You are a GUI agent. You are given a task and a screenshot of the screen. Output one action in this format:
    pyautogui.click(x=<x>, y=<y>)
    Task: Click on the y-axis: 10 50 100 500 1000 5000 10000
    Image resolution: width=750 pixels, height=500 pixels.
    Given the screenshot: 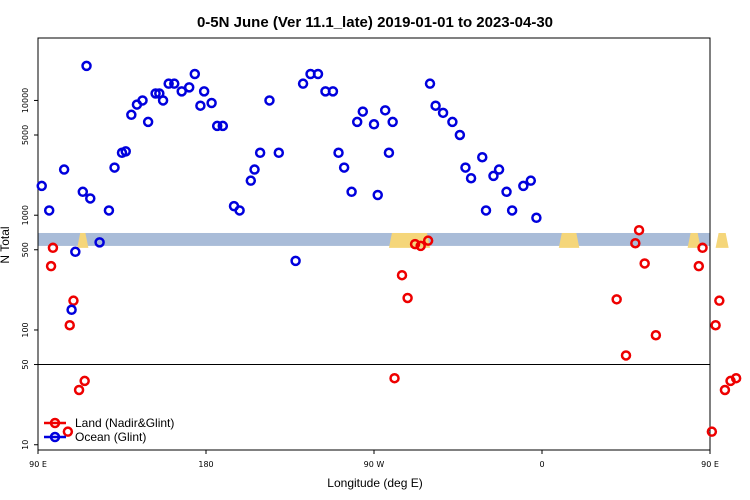 What is the action you would take?
    pyautogui.click(x=29, y=269)
    